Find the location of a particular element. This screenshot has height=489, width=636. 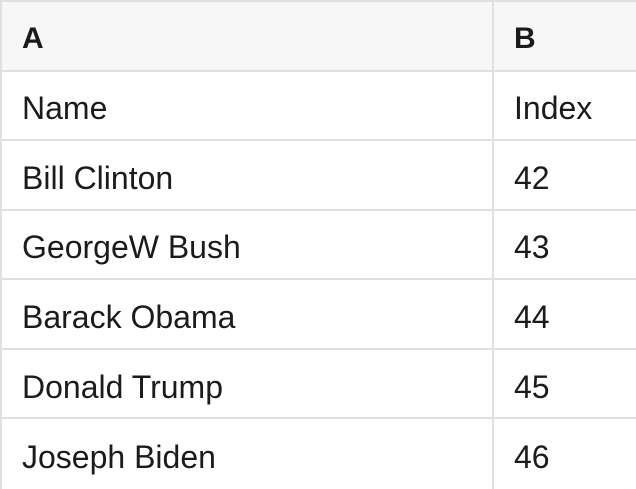

cell-president-name: Bill Clinton is located at coordinates (248, 175).